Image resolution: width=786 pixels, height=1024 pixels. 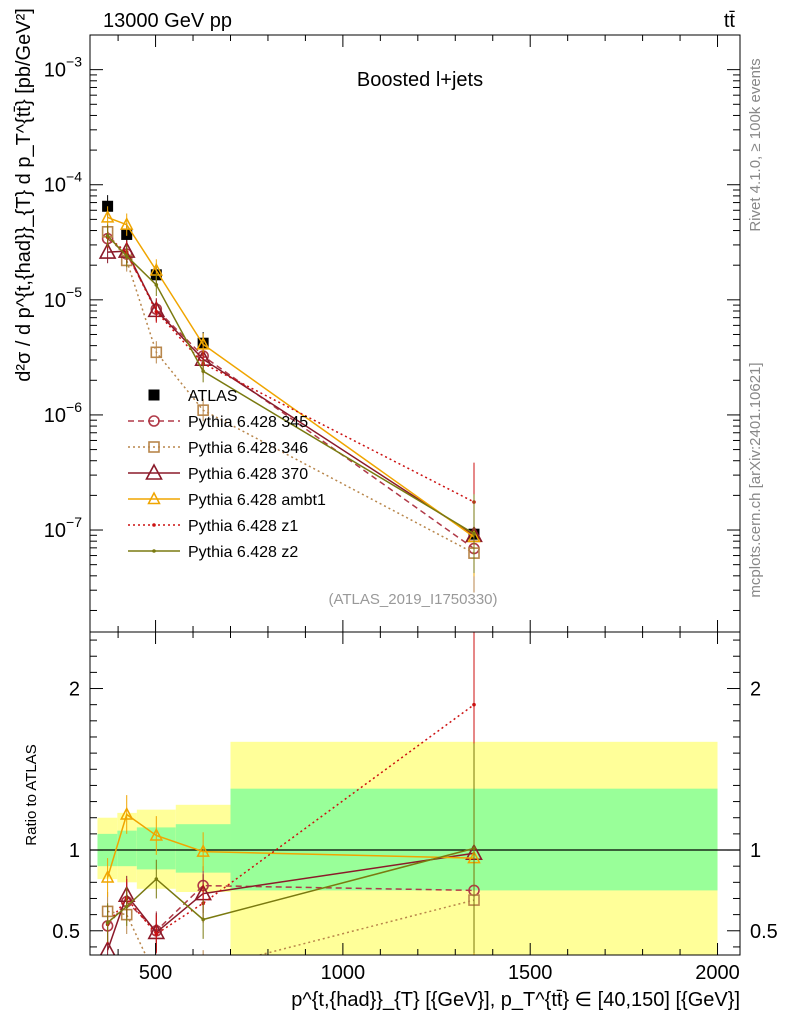 I want to click on header-final-state: tt̄, so click(x=730, y=21).